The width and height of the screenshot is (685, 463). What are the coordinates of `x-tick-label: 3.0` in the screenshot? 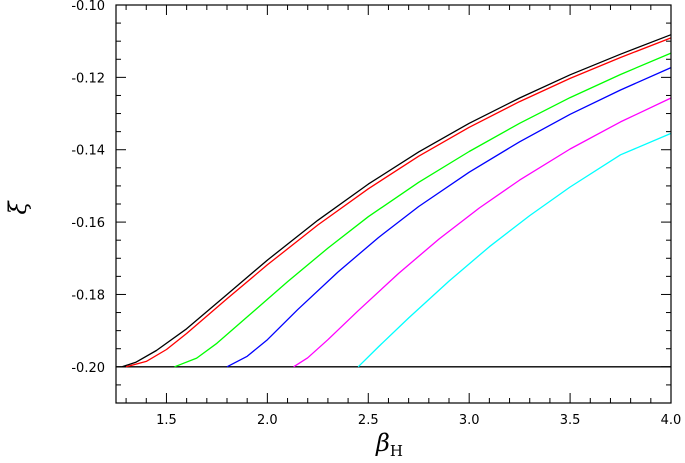 It's located at (469, 420).